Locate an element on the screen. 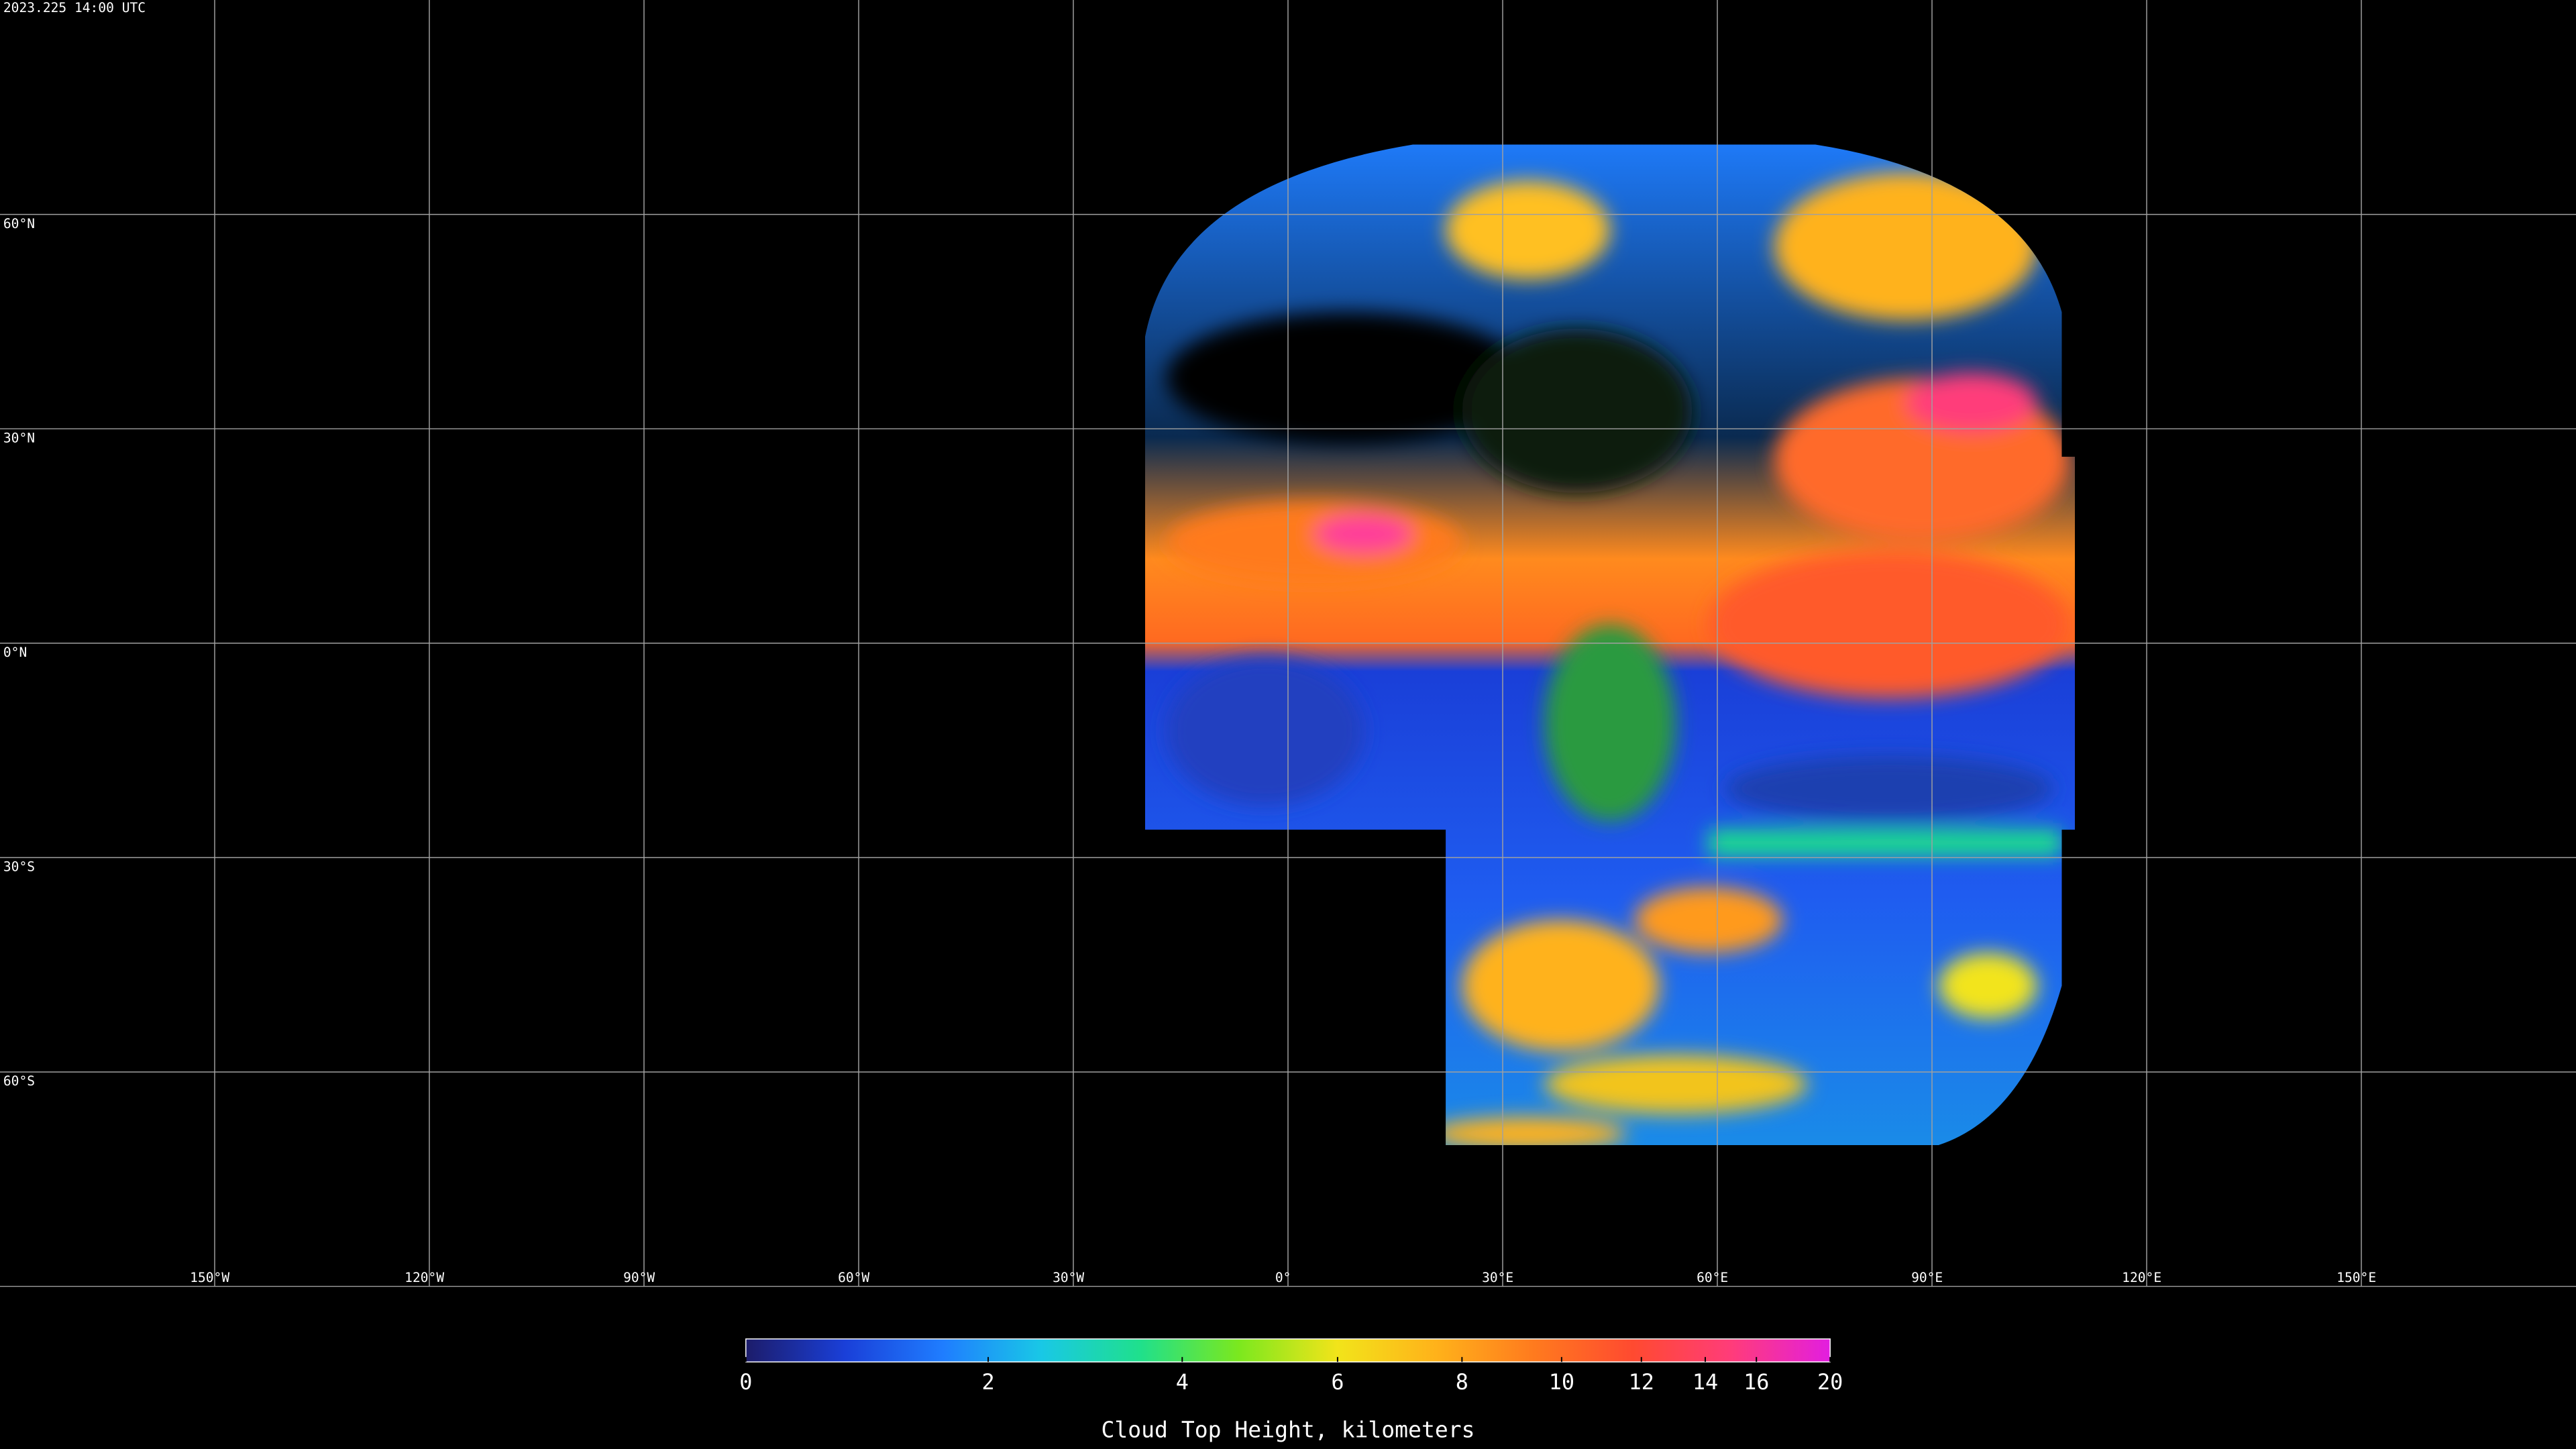 The image size is (2576, 1449). colorbar-title: Cloud Top Height, kilometers is located at coordinates (1287, 1430).